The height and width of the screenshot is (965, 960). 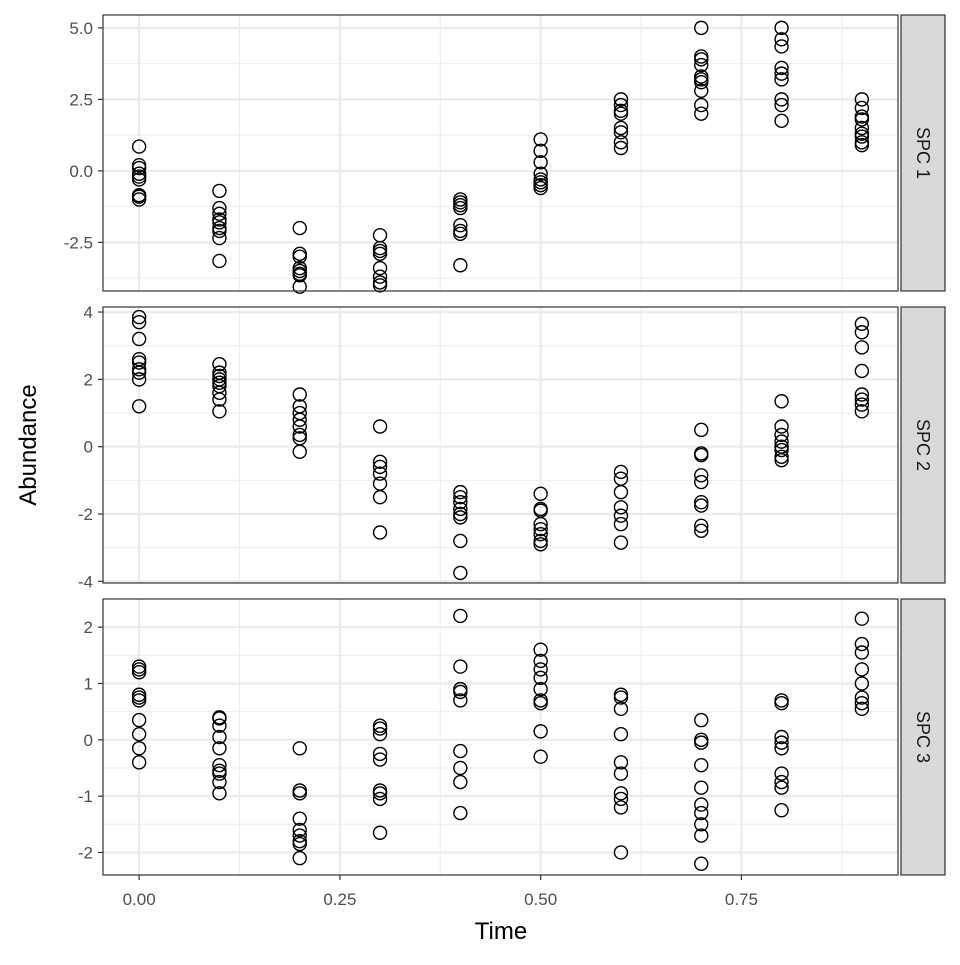 I want to click on y-tick-label: 0, so click(x=88, y=740).